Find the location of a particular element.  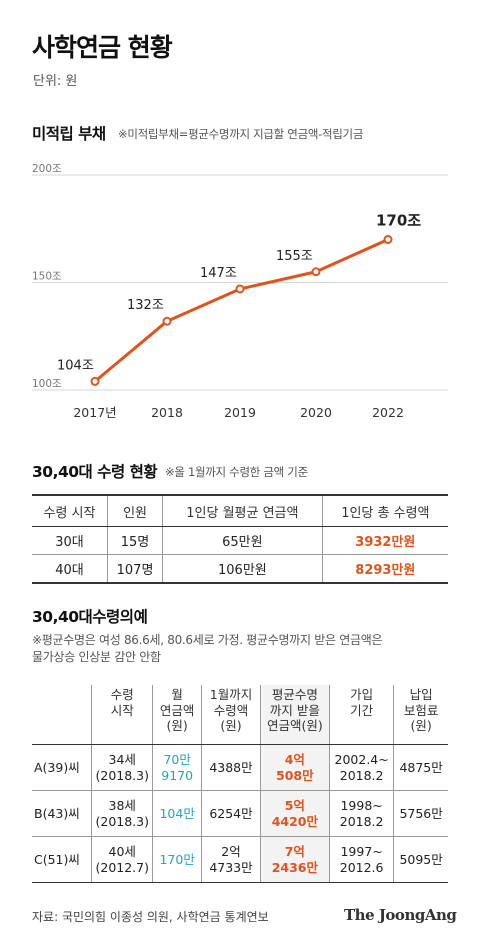

cell: 2002.4~ 2018.2 is located at coordinates (361, 767).